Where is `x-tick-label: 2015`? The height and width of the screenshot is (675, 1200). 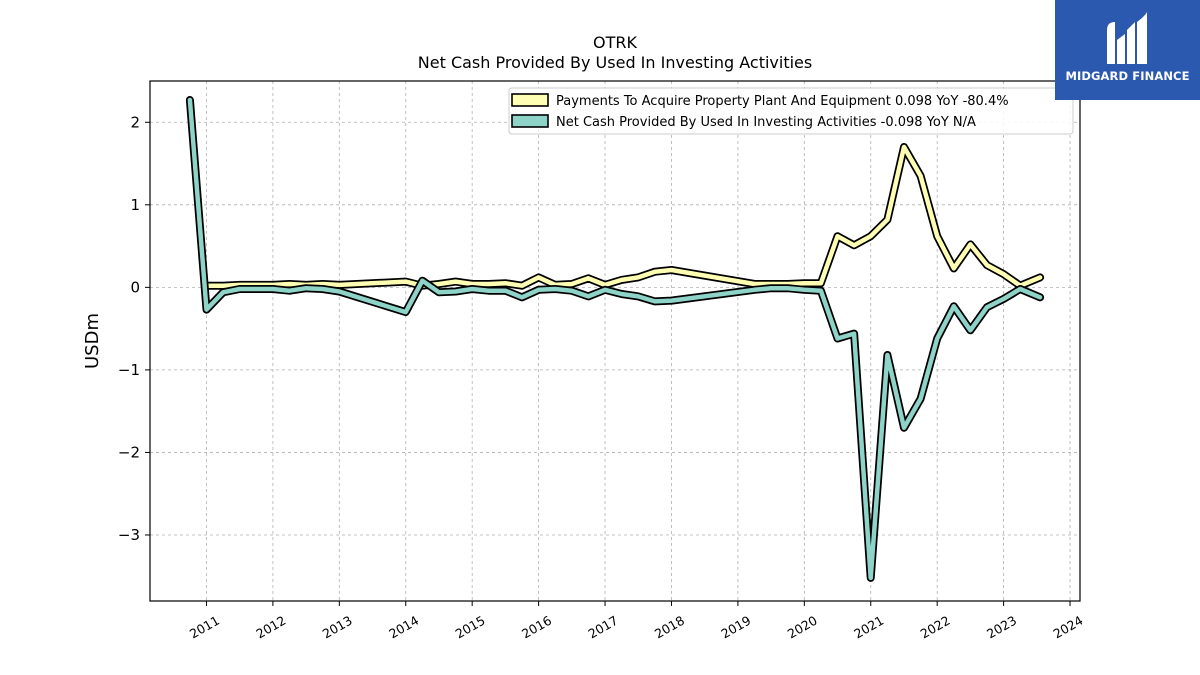
x-tick-label: 2015 is located at coordinates (470, 627).